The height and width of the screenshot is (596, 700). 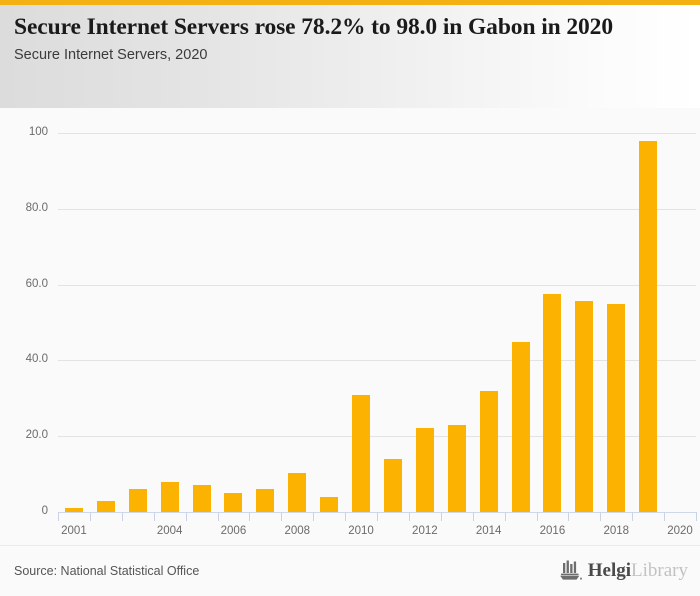 I want to click on x-axis-label-2008: 2008, so click(x=297, y=531).